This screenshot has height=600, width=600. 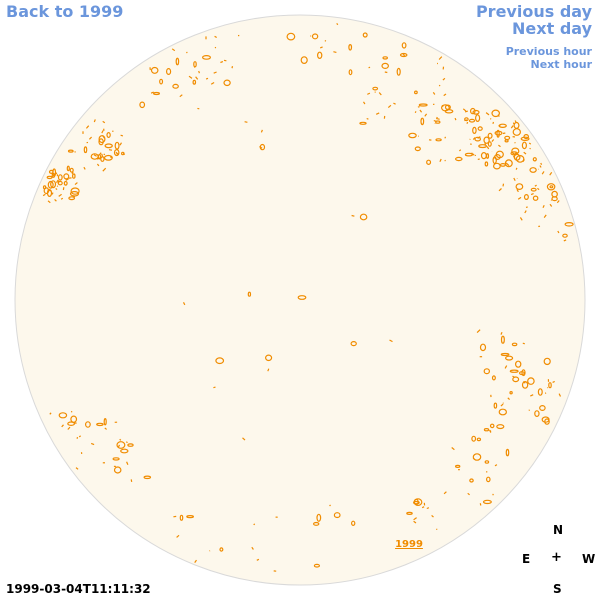 I want to click on previous-day-link: Previous day, so click(x=533, y=11).